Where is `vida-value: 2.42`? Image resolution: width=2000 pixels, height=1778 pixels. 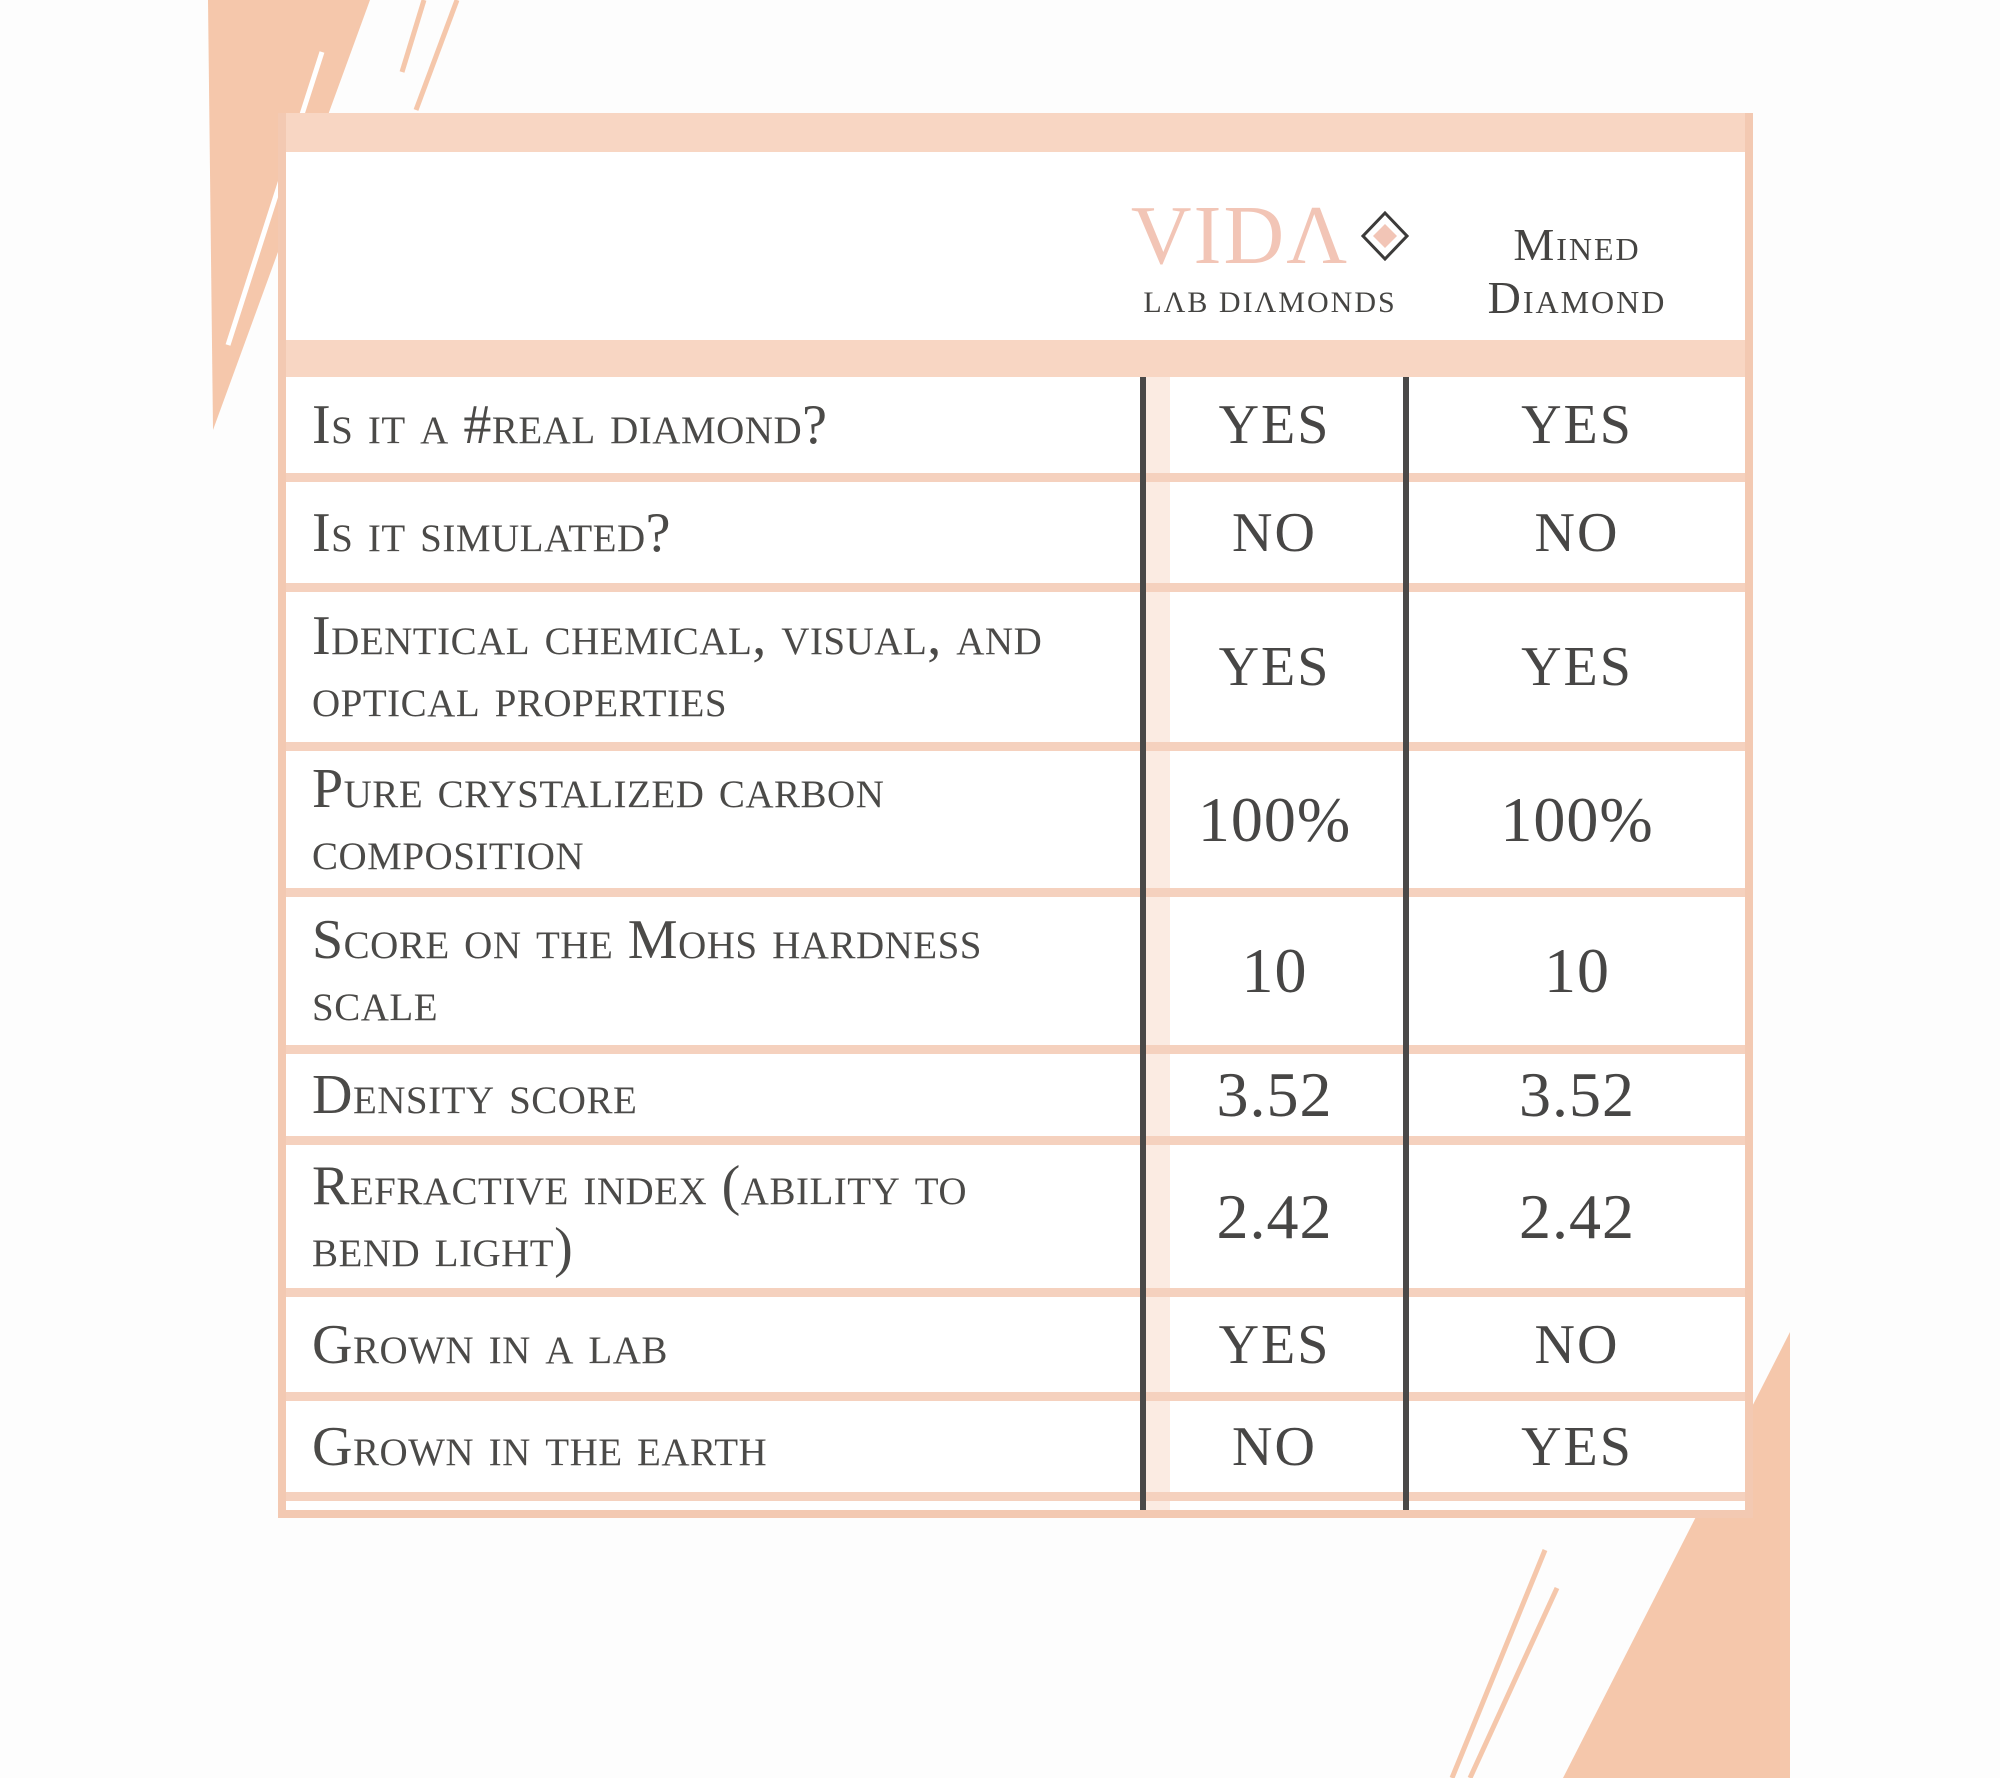 vida-value: 2.42 is located at coordinates (1274, 1216).